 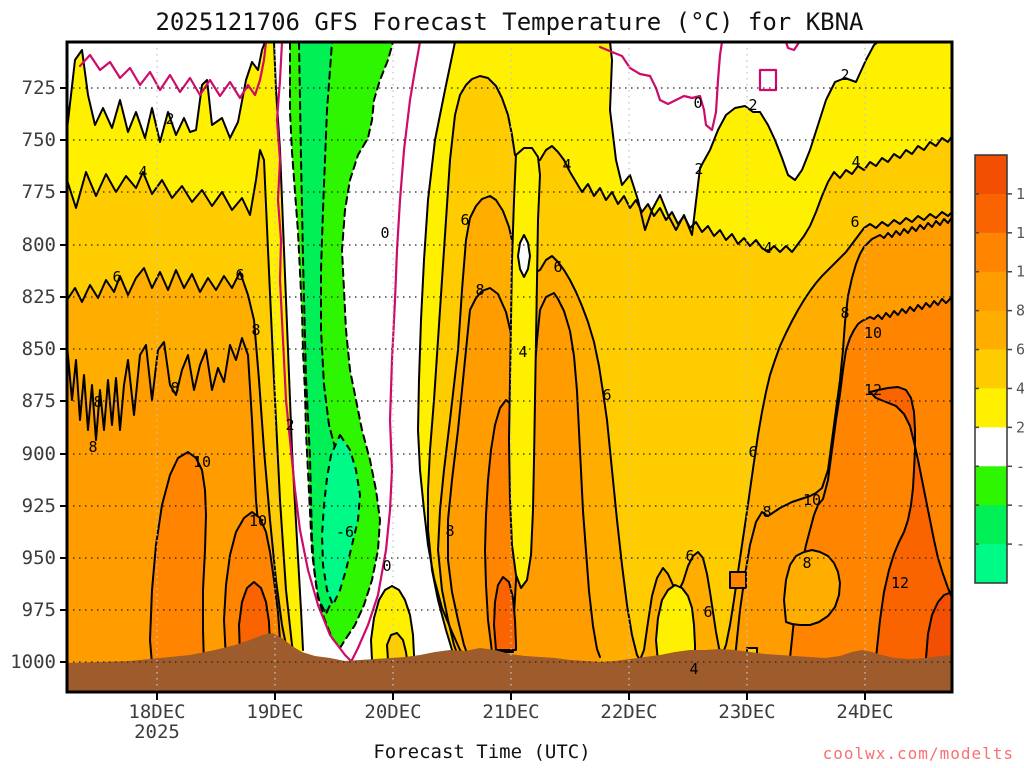 What do you see at coordinates (482, 752) in the screenshot?
I see `x-axis-title: Forecast Time (UTC)` at bounding box center [482, 752].